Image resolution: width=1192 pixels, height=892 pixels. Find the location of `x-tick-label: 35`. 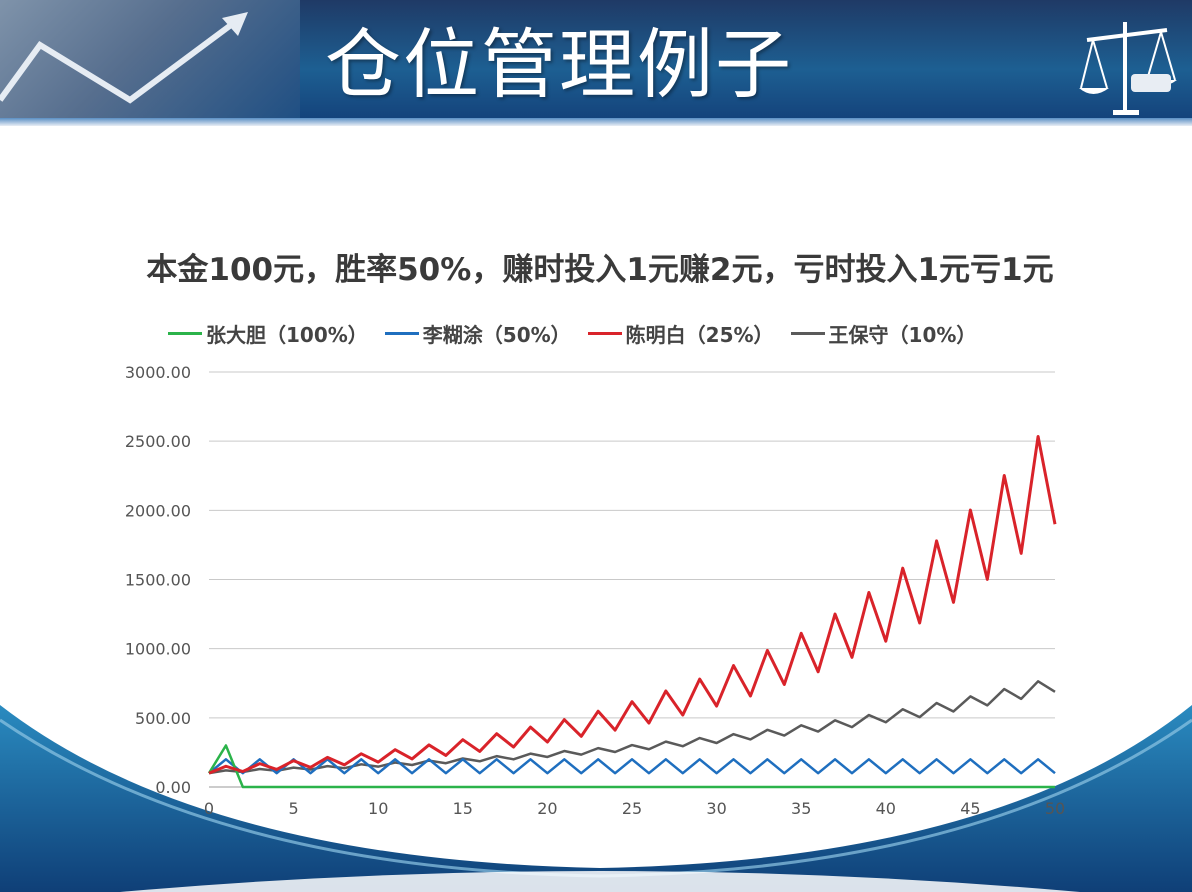

x-tick-label: 35 is located at coordinates (801, 808).